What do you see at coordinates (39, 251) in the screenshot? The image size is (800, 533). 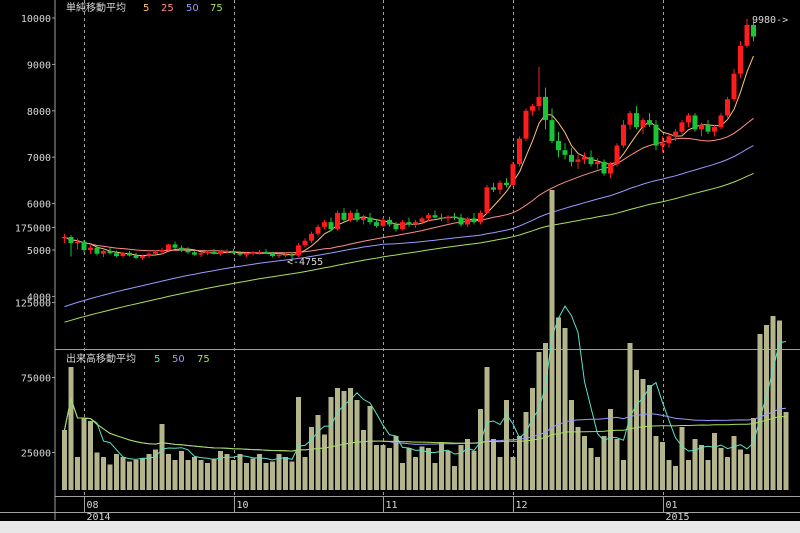 I see `price-tick-label: 5000` at bounding box center [39, 251].